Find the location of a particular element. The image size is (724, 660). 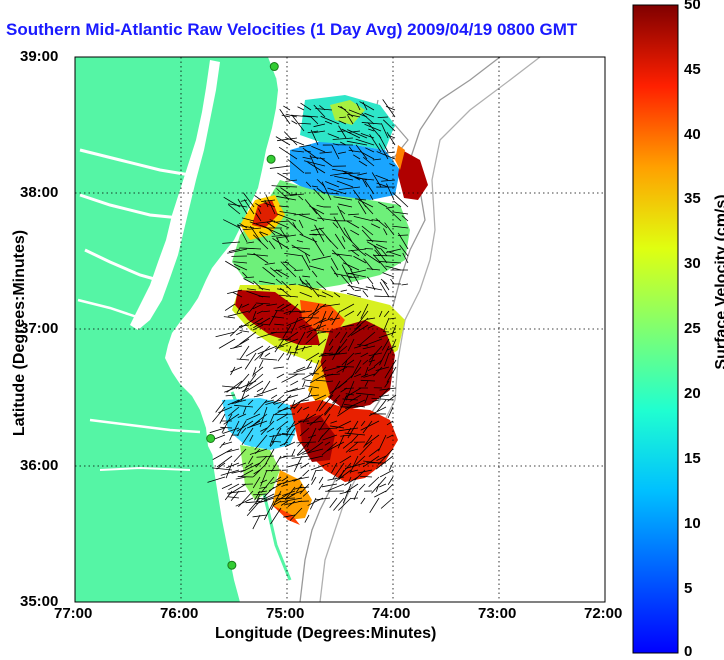

xtick-label: 76:00 is located at coordinates (179, 613).